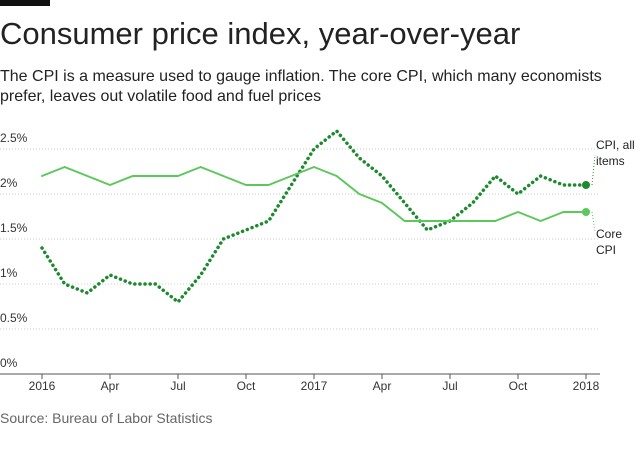  Describe the element at coordinates (14, 138) in the screenshot. I see `y-tick-label: 2.5%` at that location.